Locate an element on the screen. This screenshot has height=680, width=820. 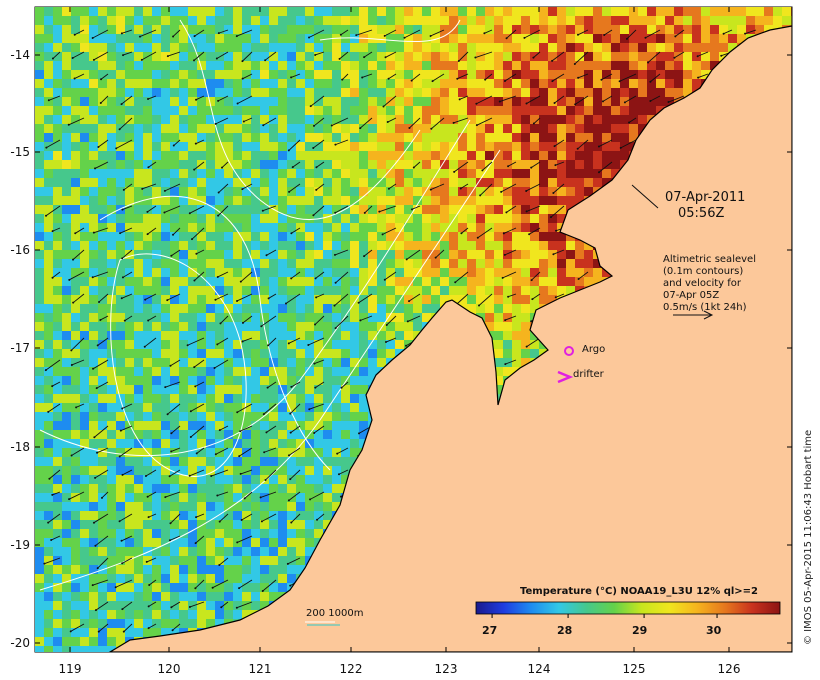
credit-stamp: © IMOS 05-Apr-2015 11:06:43 Hobart time is located at coordinates (808, 537).